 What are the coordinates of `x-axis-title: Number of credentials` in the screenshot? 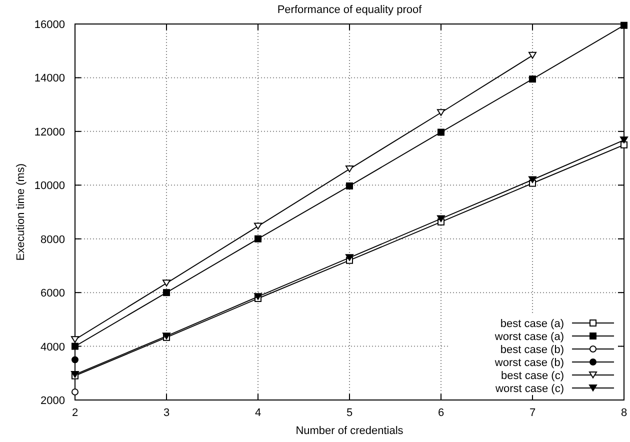 It's located at (350, 431).